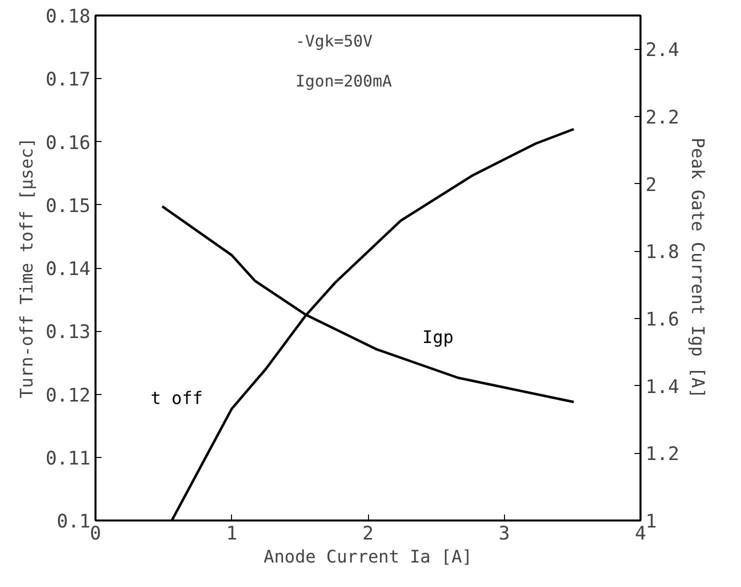  Describe the element at coordinates (663, 253) in the screenshot. I see `y2-tick-label: 1.8` at that location.